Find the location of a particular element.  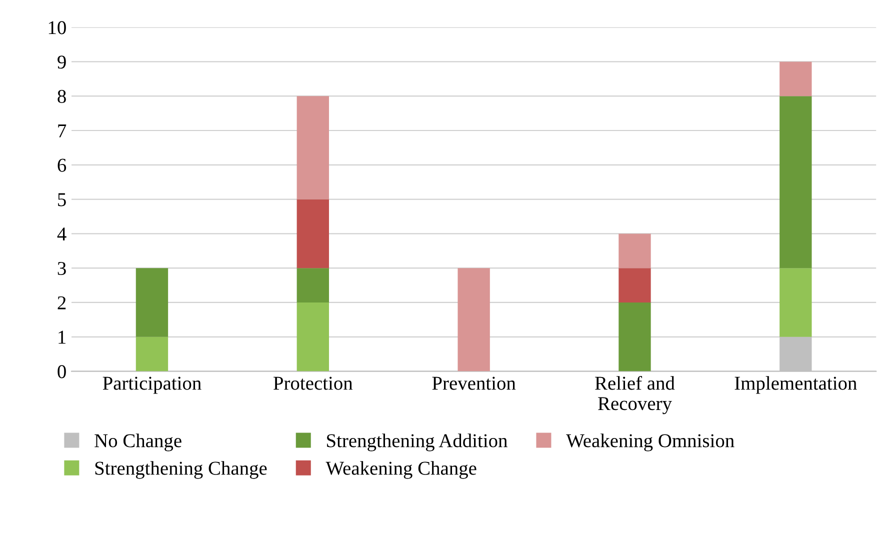

legend-label: Strengthening Change is located at coordinates (181, 470).